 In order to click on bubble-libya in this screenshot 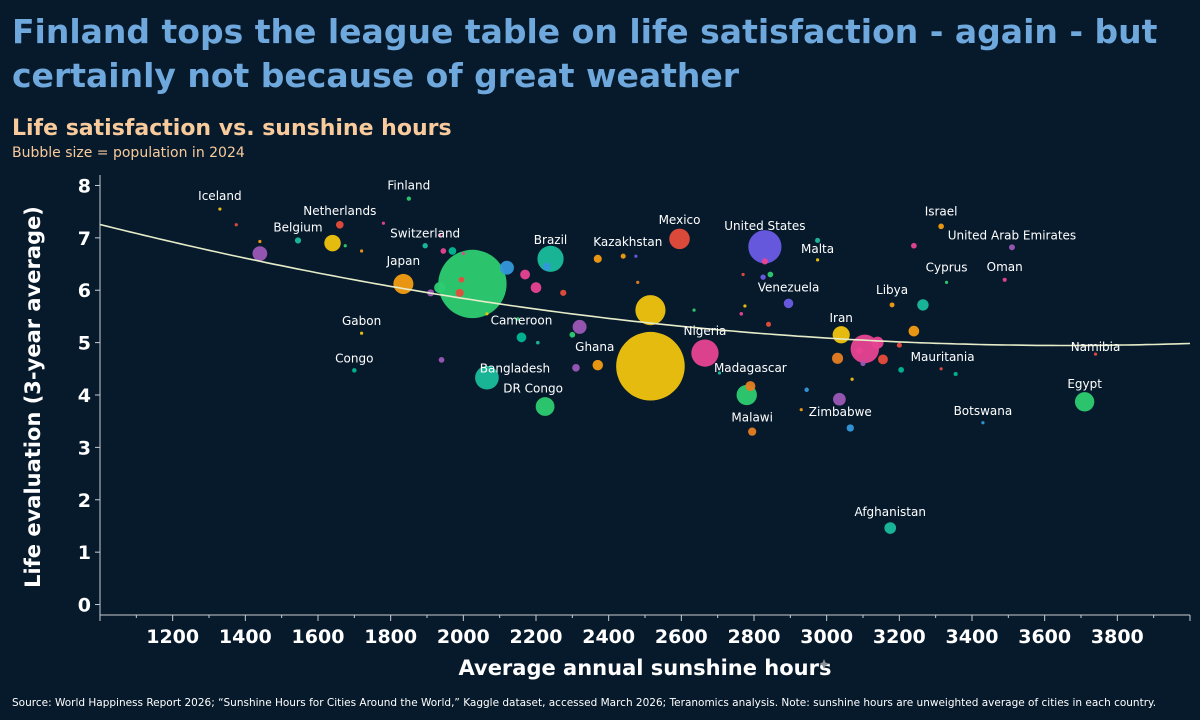, I will do `click(892, 305)`.